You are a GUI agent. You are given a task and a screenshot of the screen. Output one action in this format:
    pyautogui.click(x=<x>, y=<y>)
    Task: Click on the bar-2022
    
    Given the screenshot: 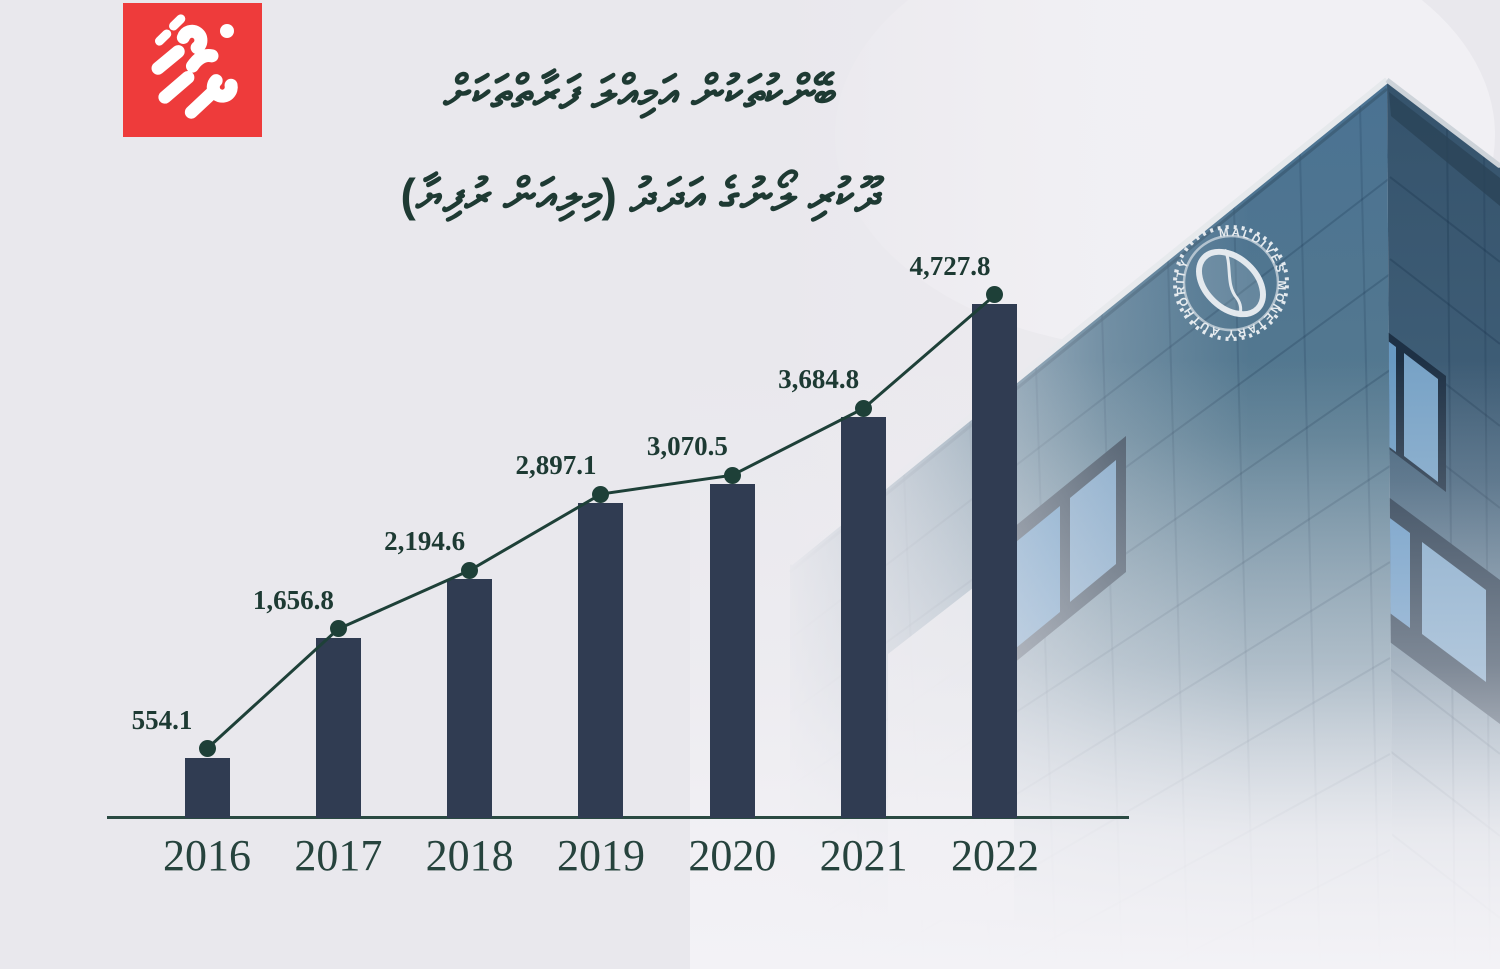 What is the action you would take?
    pyautogui.click(x=995, y=560)
    